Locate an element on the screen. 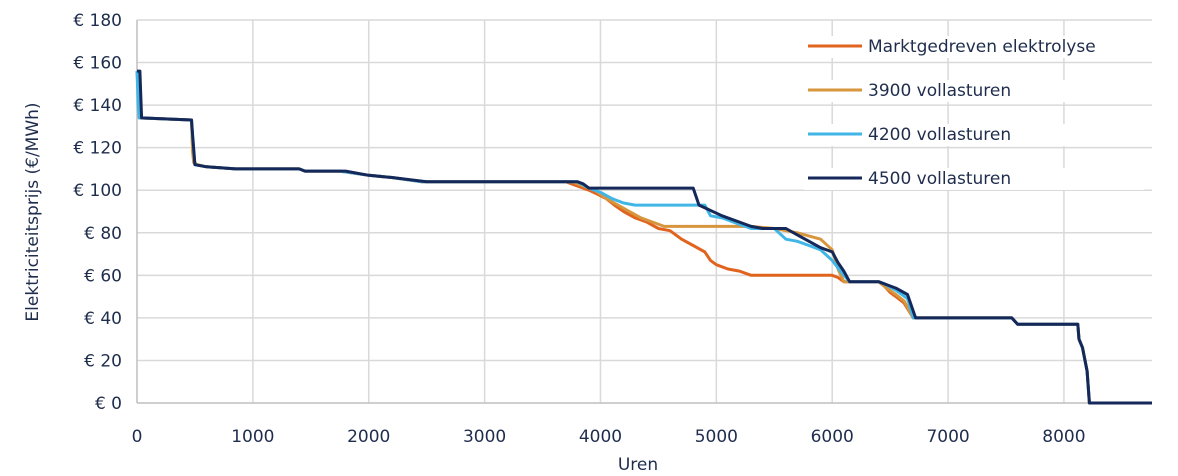  y-tick-label: € 120 is located at coordinates (97, 149).